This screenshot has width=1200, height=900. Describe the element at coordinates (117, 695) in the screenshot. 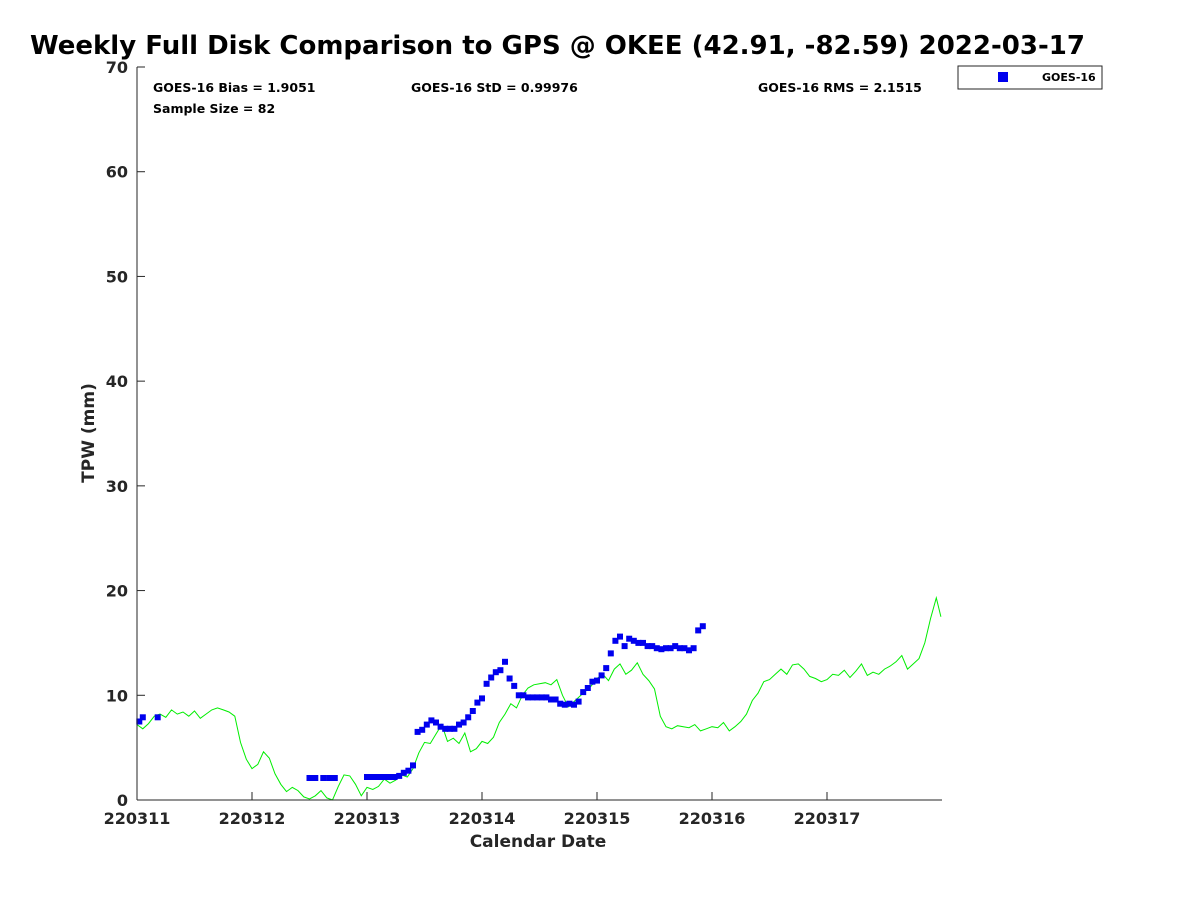

I see `y-tick-label: 10` at that location.